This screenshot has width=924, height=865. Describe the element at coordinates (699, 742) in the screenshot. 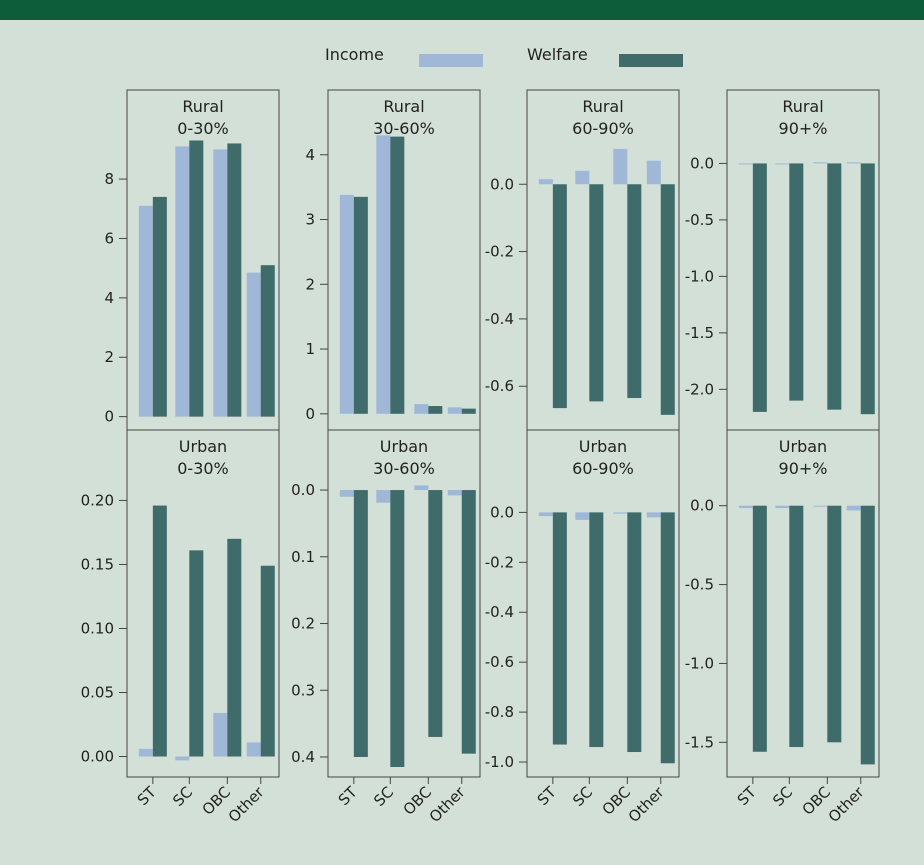

I see `panel-urban-4-ytick-label-3: -1.5` at that location.